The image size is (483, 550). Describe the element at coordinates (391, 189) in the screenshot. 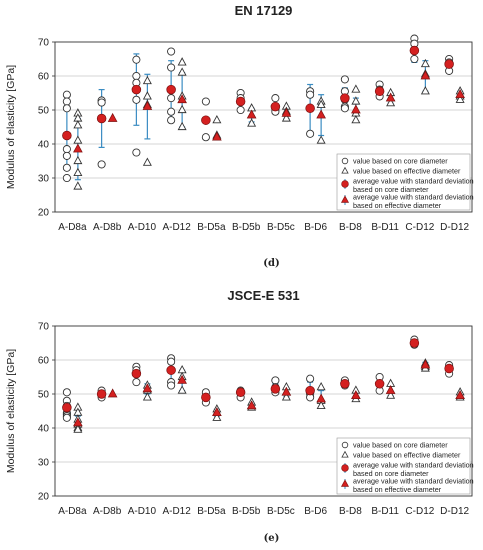

I see `legend-line: based on core diameter` at that location.